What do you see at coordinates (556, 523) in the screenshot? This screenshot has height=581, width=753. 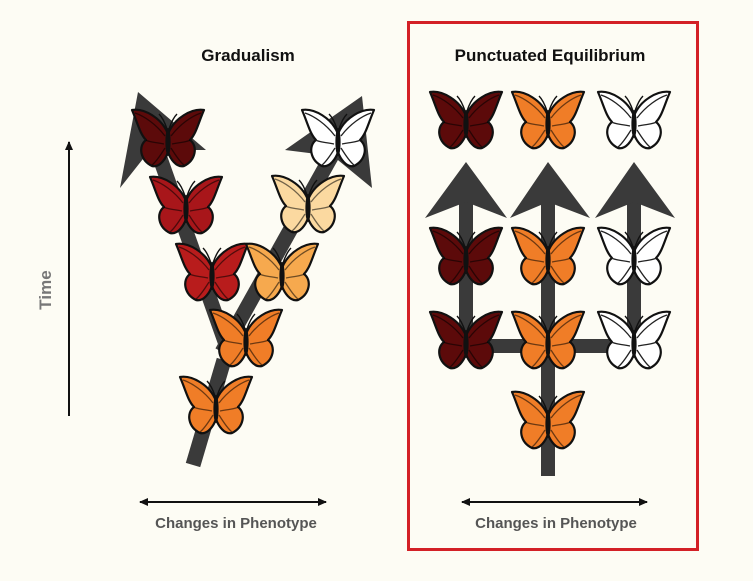 I see `punctuated-phenotype-label: Changes in Phenotype` at bounding box center [556, 523].